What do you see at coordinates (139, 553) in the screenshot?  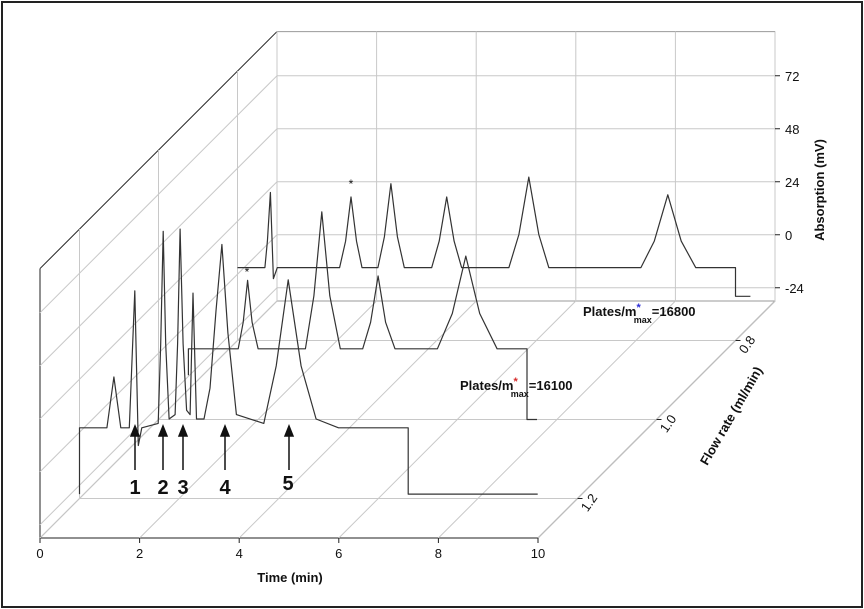 I see `x-tick-label: 2` at bounding box center [139, 553].